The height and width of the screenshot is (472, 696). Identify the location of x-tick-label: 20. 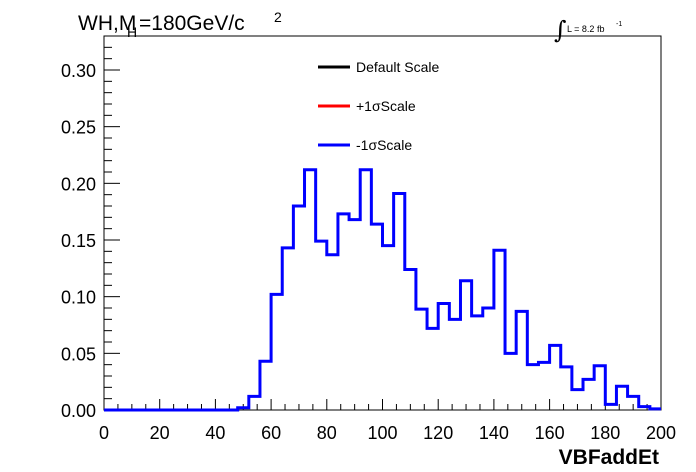
(160, 433).